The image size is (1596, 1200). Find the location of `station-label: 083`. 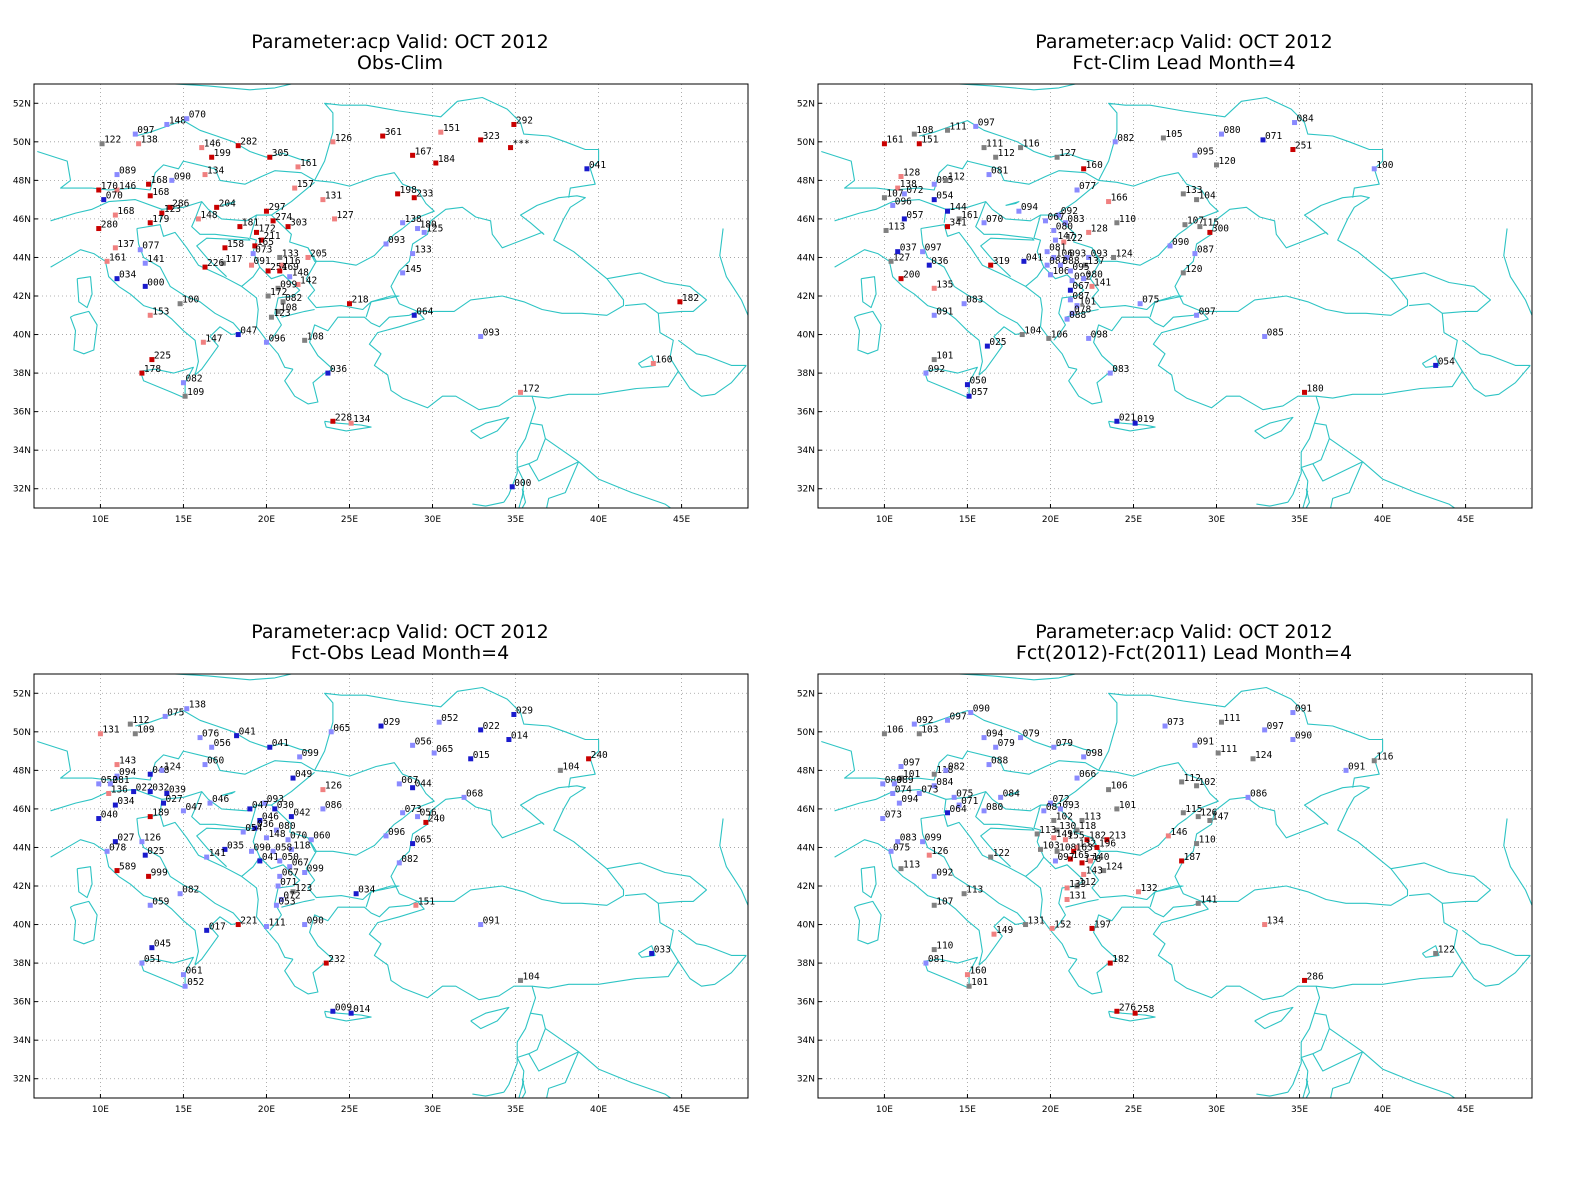

station-label: 083 is located at coordinates (1120, 369).